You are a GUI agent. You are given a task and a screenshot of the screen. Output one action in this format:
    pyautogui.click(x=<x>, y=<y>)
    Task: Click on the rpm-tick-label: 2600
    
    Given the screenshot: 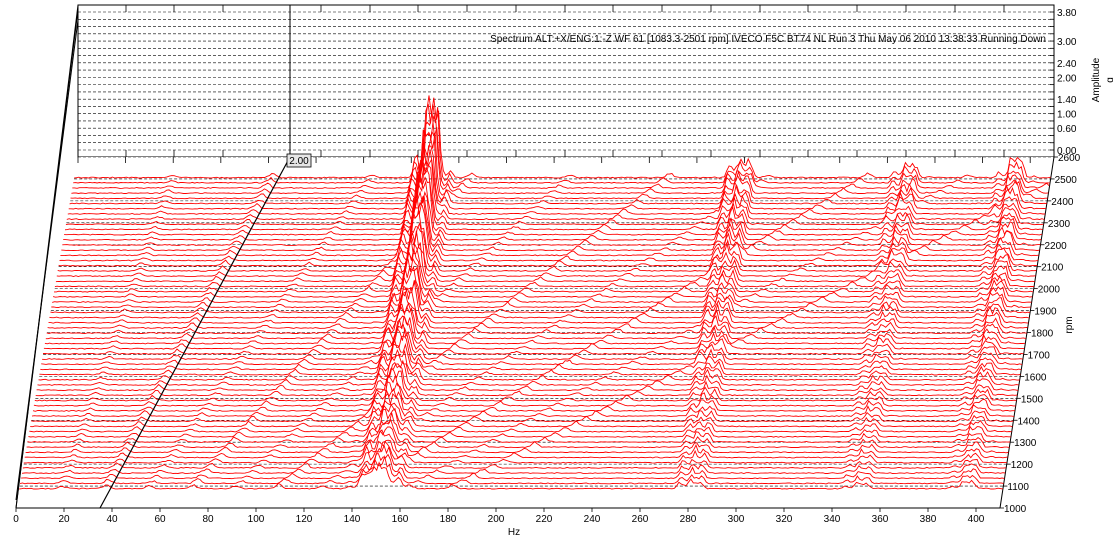 What is the action you would take?
    pyautogui.click(x=1069, y=158)
    